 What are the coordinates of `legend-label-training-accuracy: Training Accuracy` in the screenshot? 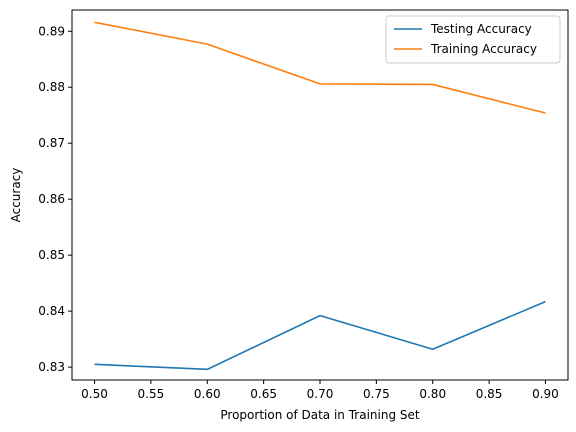 It's located at (483, 49).